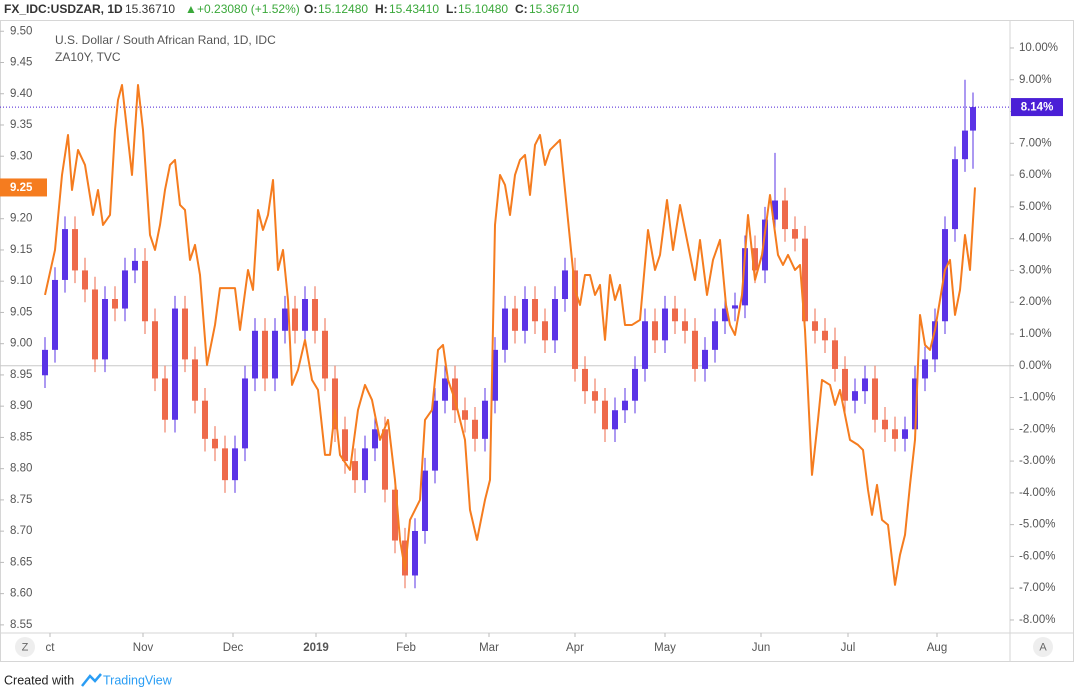  I want to click on tradingview-logo: TradingView, so click(127, 680).